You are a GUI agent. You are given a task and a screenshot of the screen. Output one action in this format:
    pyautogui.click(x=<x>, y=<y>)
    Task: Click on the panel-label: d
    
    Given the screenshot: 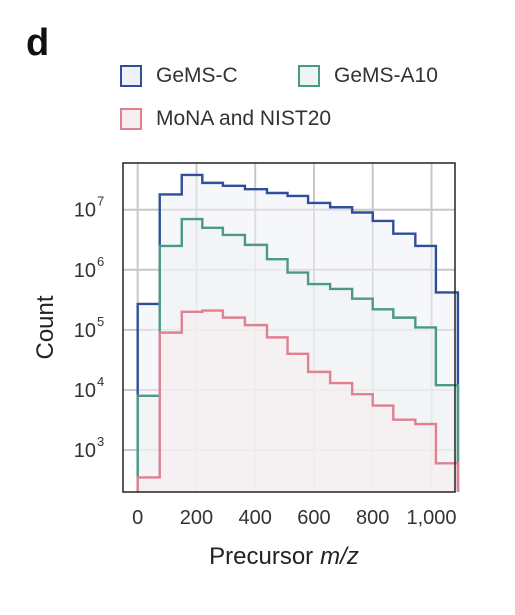 What is the action you would take?
    pyautogui.click(x=38, y=43)
    